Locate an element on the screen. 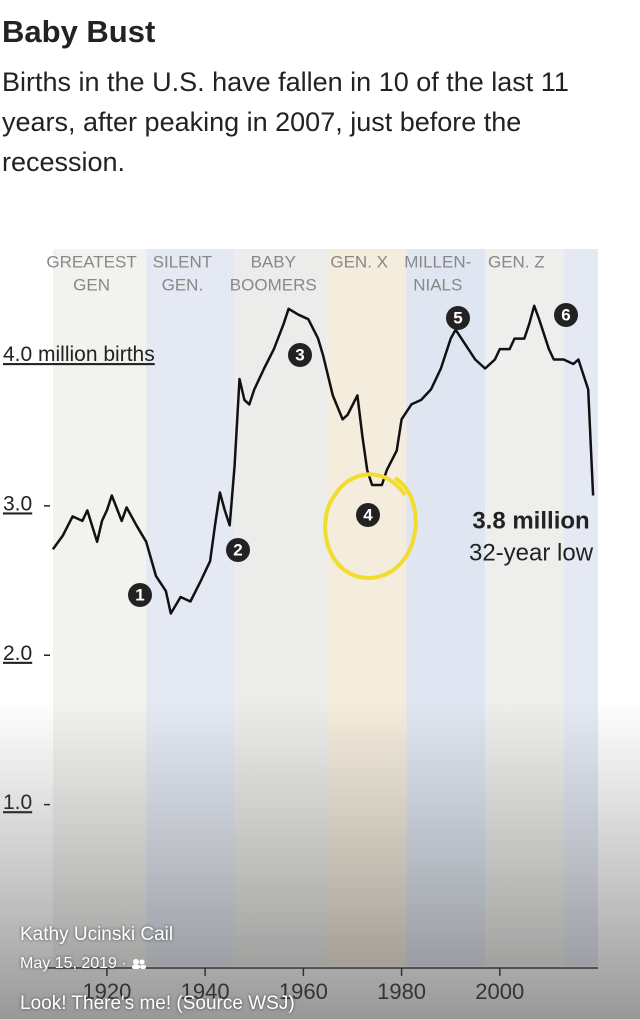  audience-icon is located at coordinates (139, 963).